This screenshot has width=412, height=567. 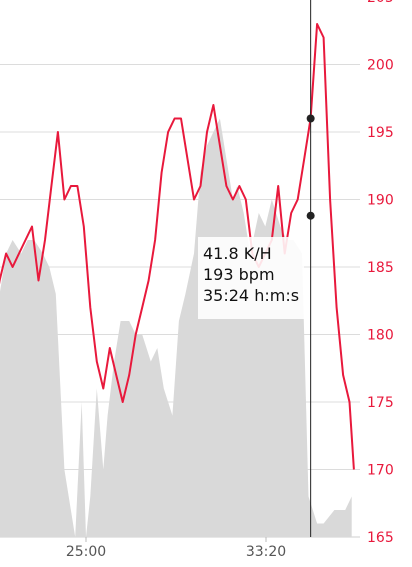 What do you see at coordinates (86, 552) in the screenshot?
I see `x-tick-label: 25:00` at bounding box center [86, 552].